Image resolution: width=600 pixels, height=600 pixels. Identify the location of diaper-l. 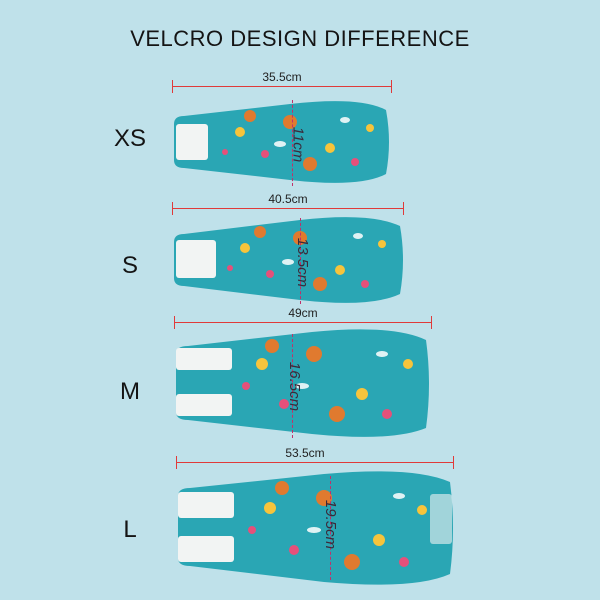
(315, 528).